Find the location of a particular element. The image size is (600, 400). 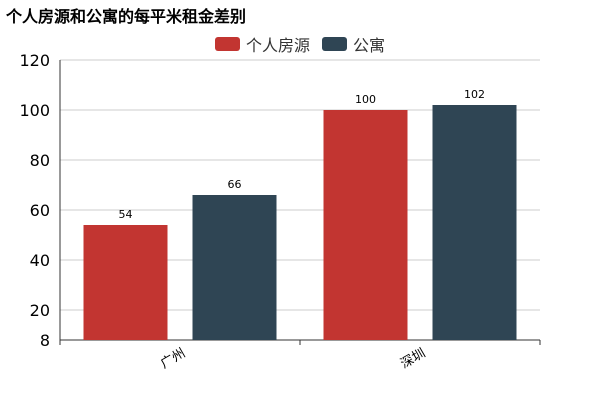

y-tick-label: 80 is located at coordinates (40, 160).